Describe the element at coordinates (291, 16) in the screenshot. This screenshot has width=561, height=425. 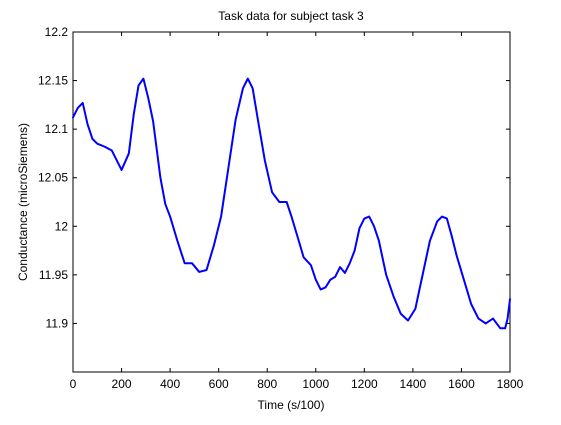
I see `chart-title: Task data for subject task 3` at that location.